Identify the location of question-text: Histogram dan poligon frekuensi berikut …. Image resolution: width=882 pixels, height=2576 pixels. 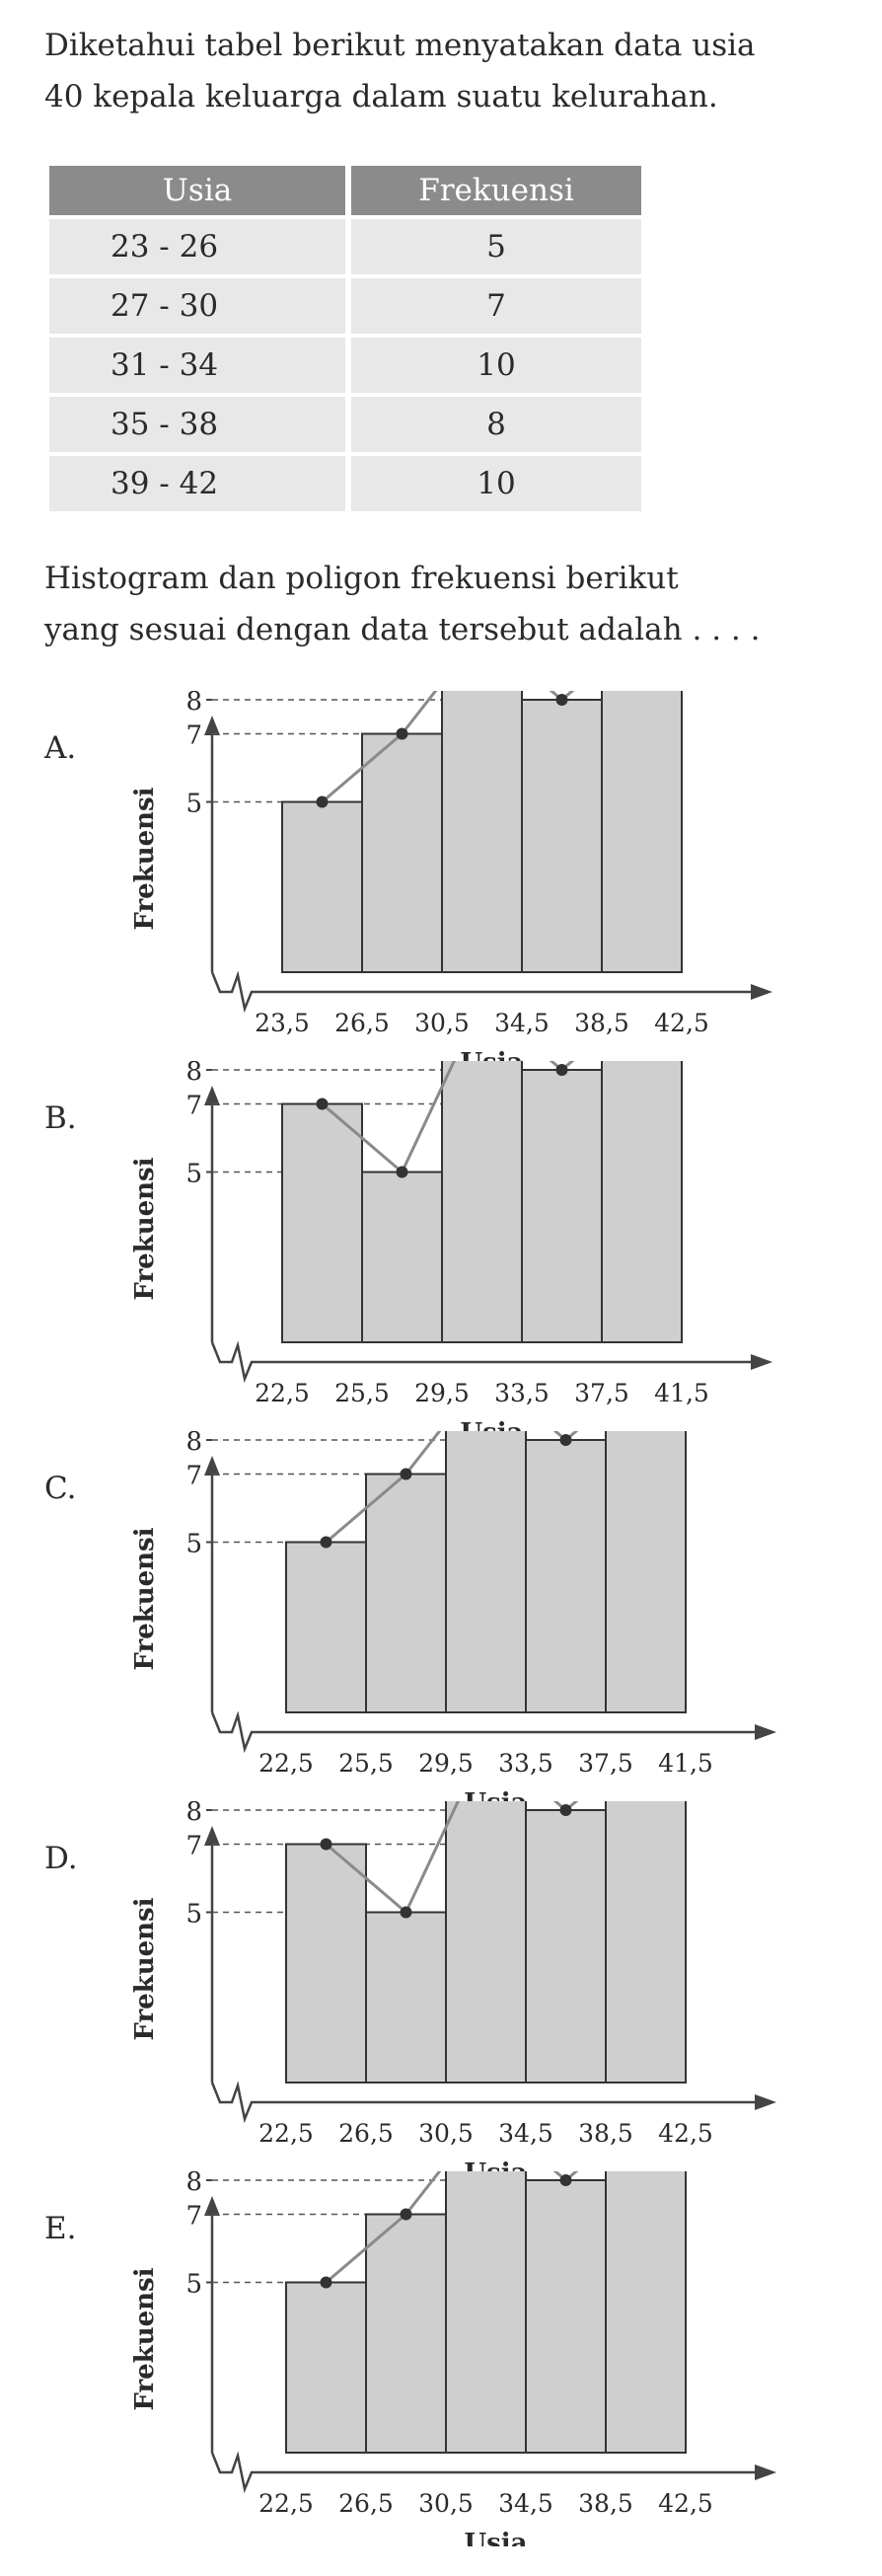
(453, 604).